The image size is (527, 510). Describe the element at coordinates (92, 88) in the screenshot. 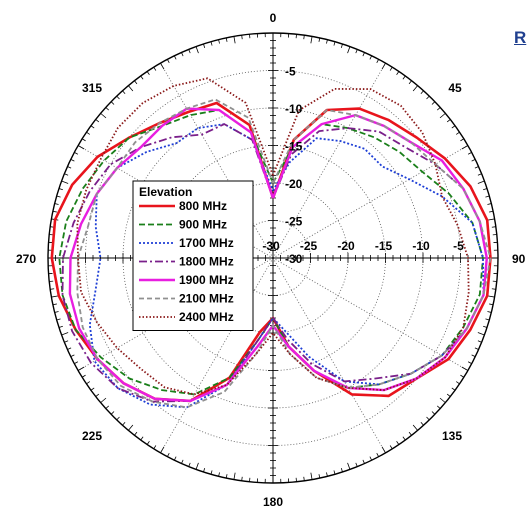

I see `angle-label-315: 315` at that location.